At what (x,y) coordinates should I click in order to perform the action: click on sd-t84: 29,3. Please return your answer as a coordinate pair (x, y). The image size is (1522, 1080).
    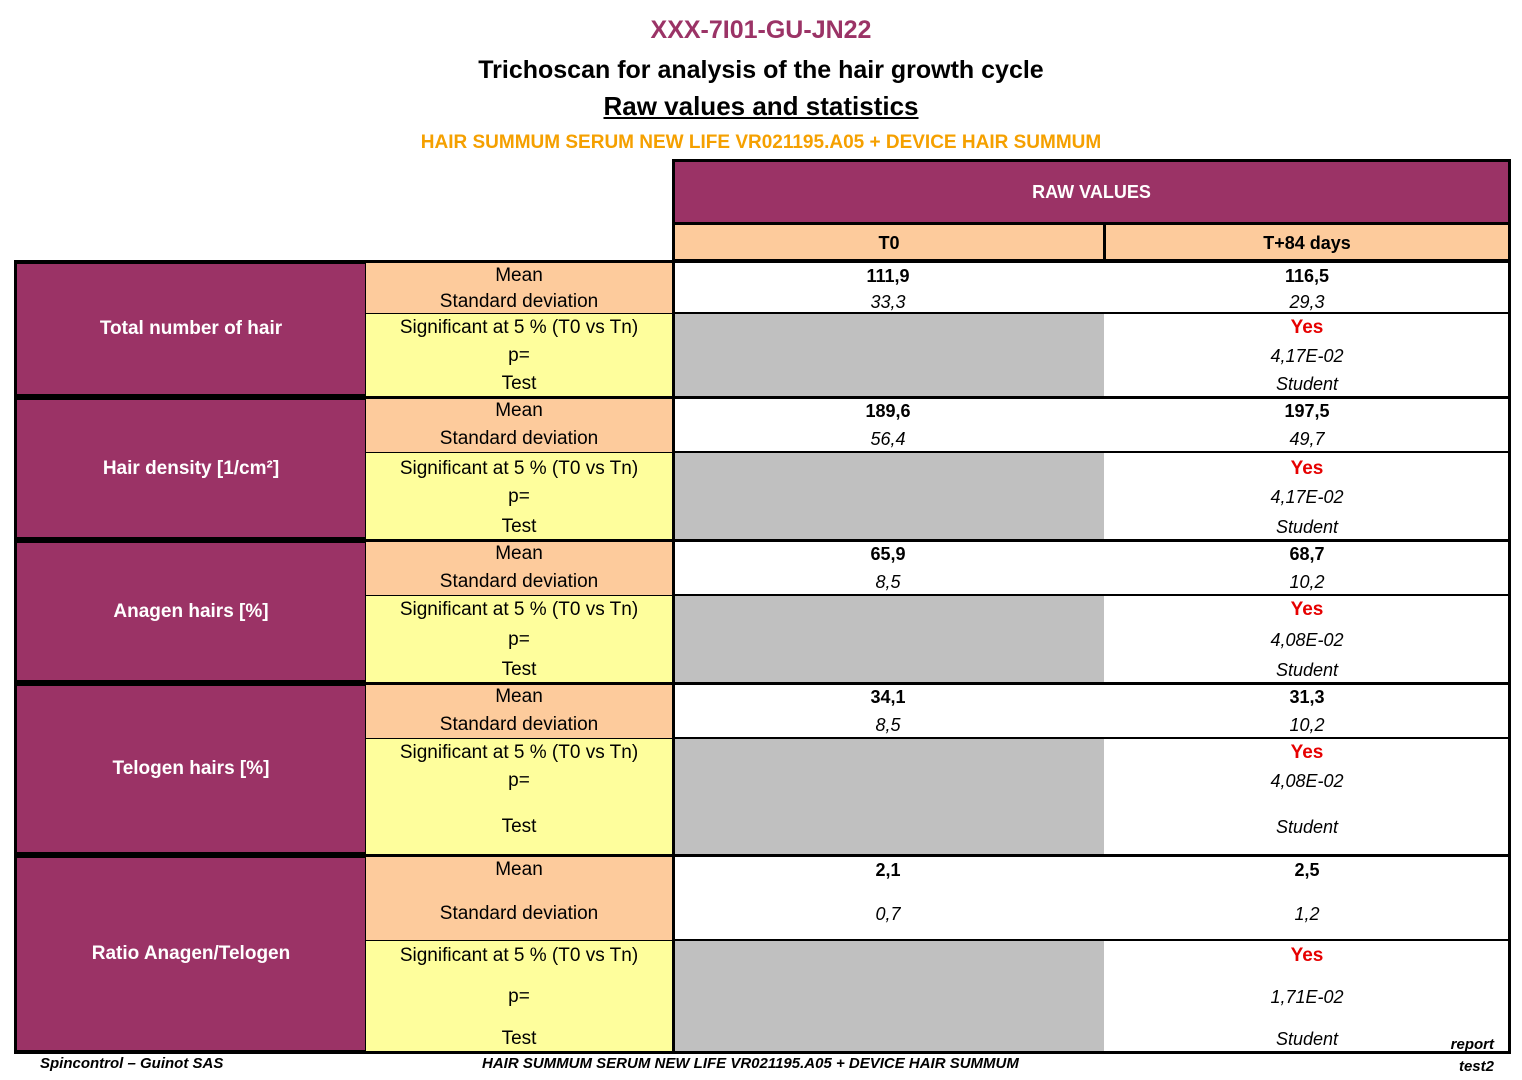
    Looking at the image, I should click on (1307, 302).